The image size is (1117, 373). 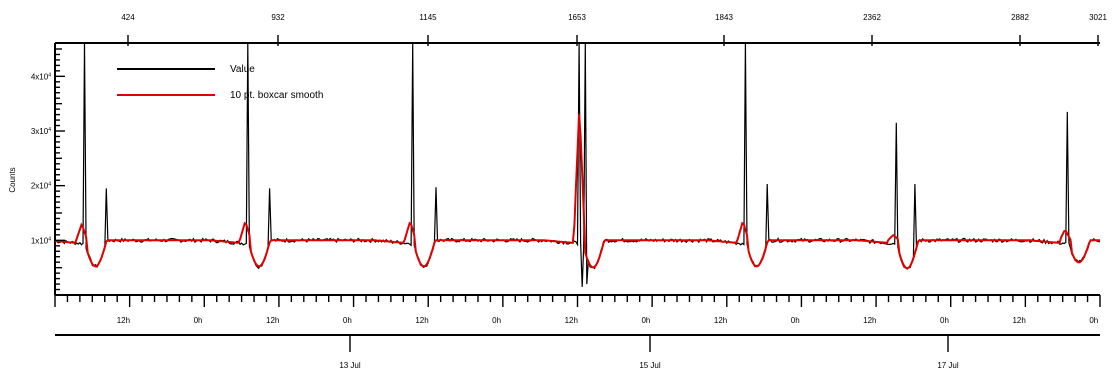 What do you see at coordinates (1098, 17) in the screenshot?
I see `top-axis-label: 3021` at bounding box center [1098, 17].